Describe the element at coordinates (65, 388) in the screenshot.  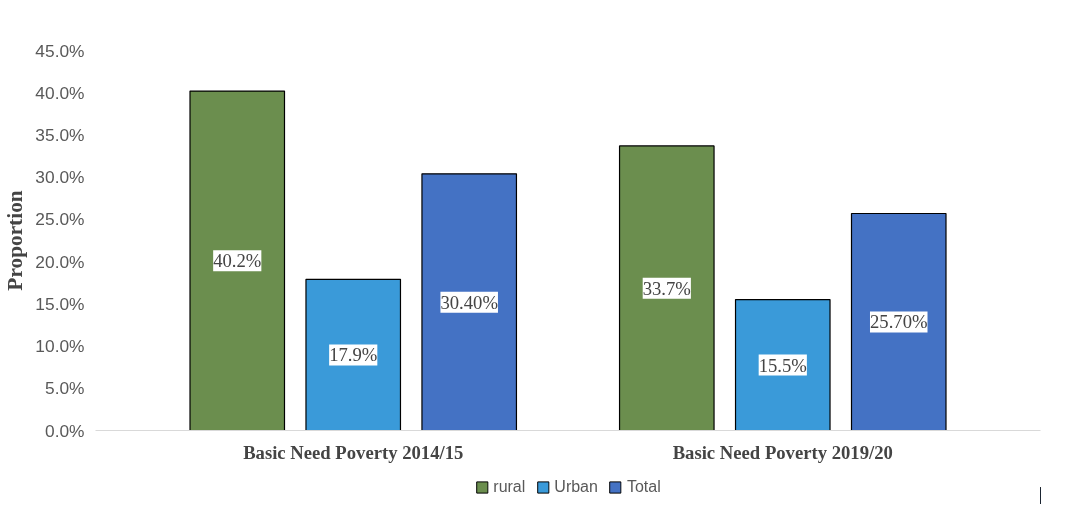
I see `y-tick-label: 5.0%` at that location.